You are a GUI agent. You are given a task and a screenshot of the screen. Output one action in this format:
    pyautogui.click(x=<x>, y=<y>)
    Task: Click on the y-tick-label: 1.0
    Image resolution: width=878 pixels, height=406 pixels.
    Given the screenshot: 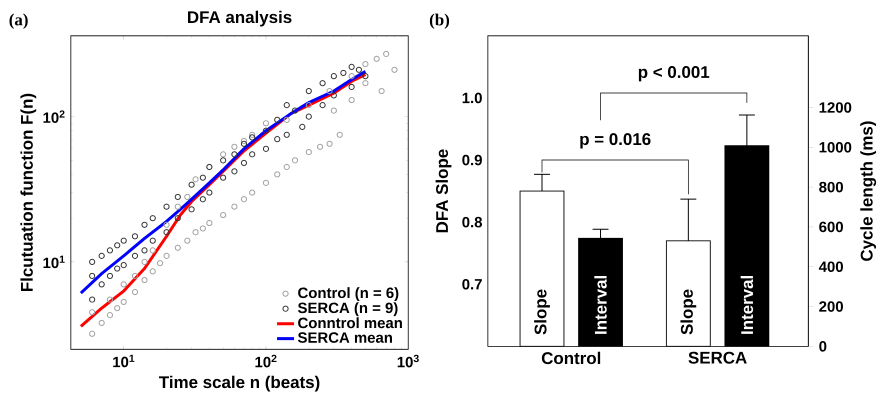 What is the action you would take?
    pyautogui.click(x=472, y=98)
    